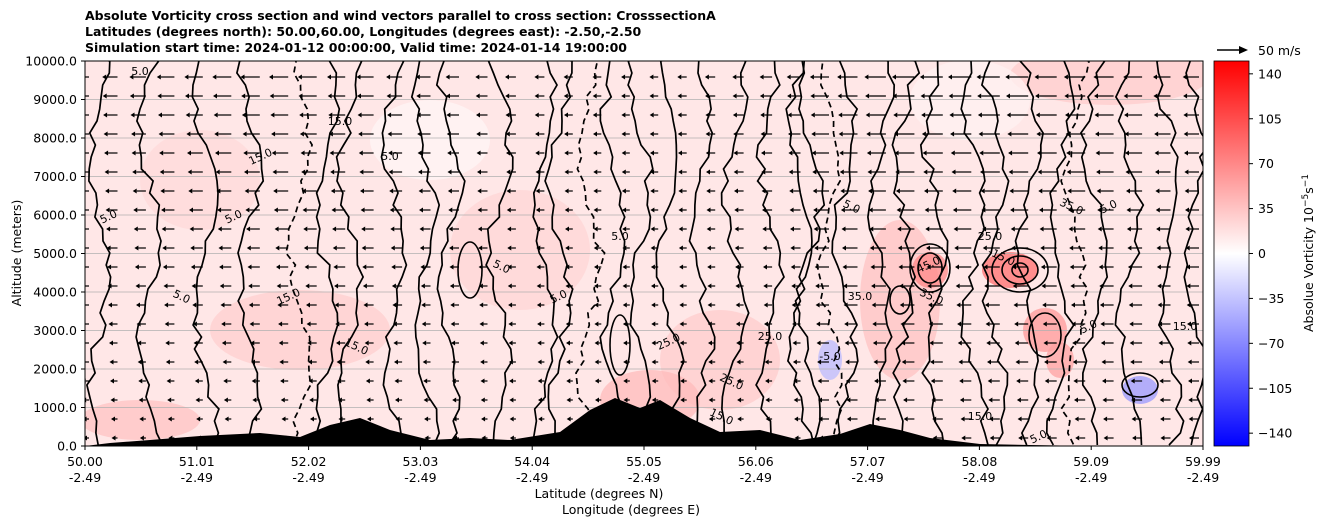 This screenshot has width=1332, height=526. I want to click on x-tick-label-latitude: 50.00, so click(85, 461).